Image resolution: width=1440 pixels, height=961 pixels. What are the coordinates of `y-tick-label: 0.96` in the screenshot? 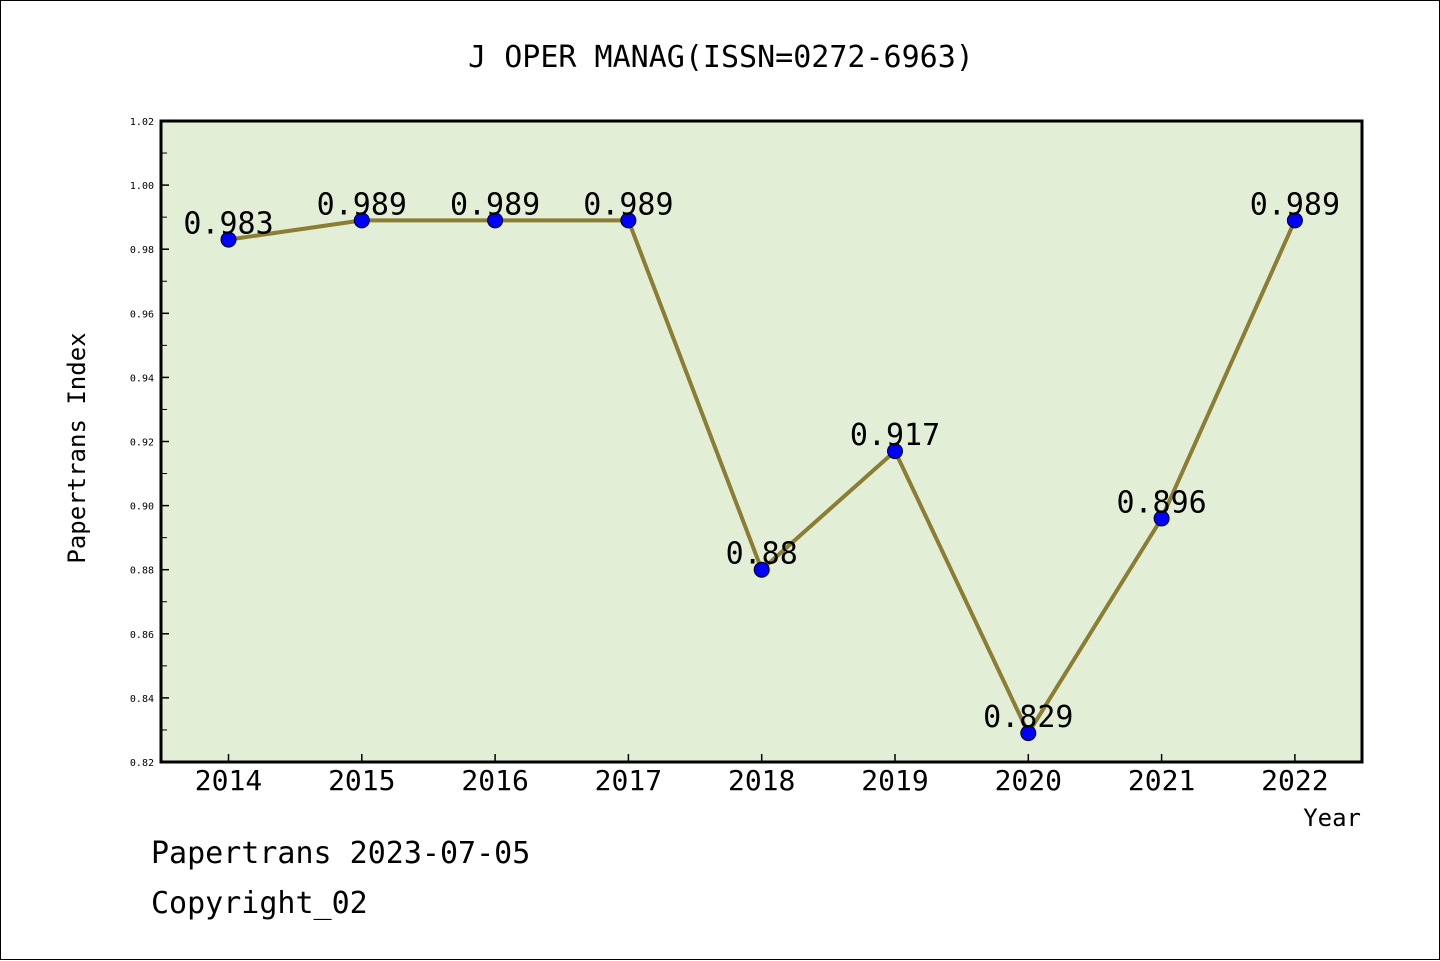 It's located at (142, 314).